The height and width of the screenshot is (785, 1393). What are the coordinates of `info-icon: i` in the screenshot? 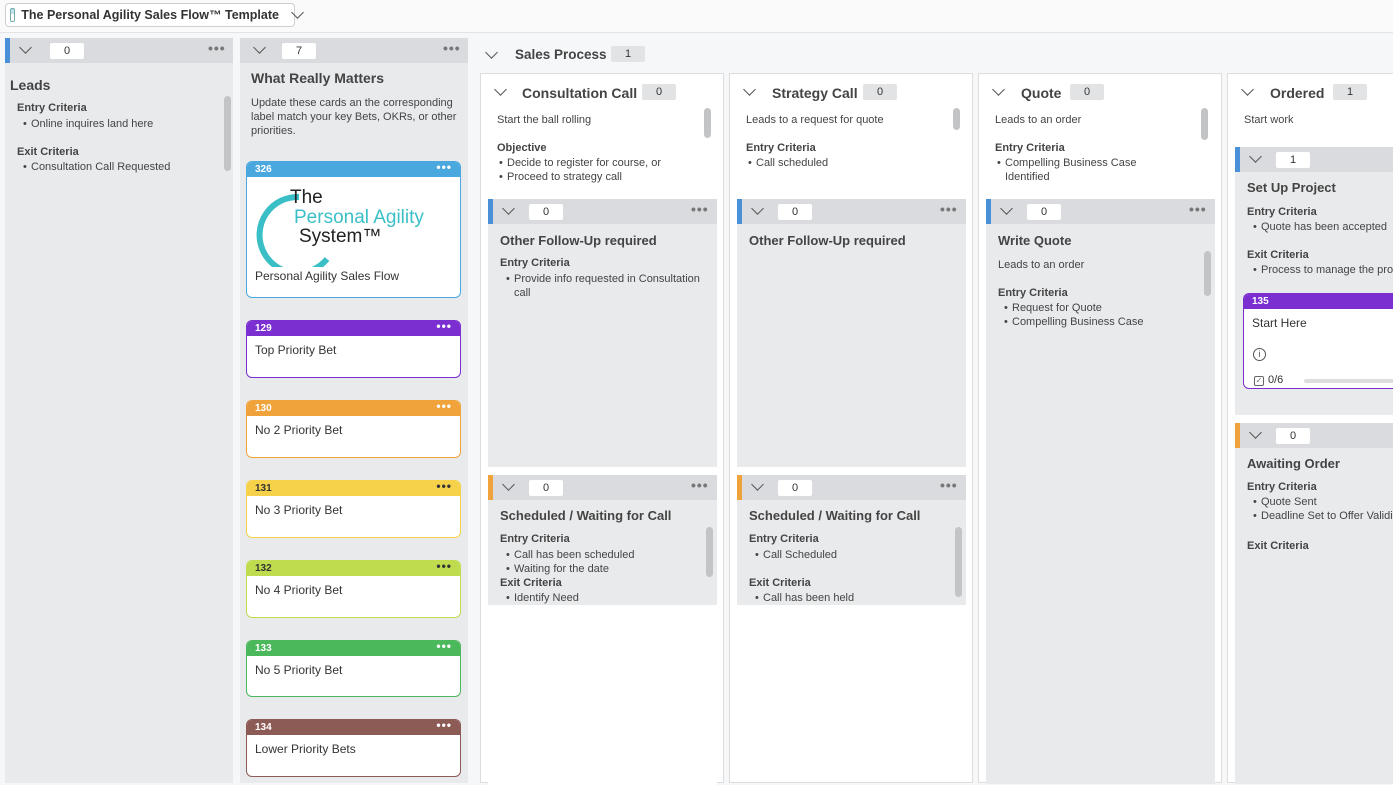 It's located at (1259, 354).